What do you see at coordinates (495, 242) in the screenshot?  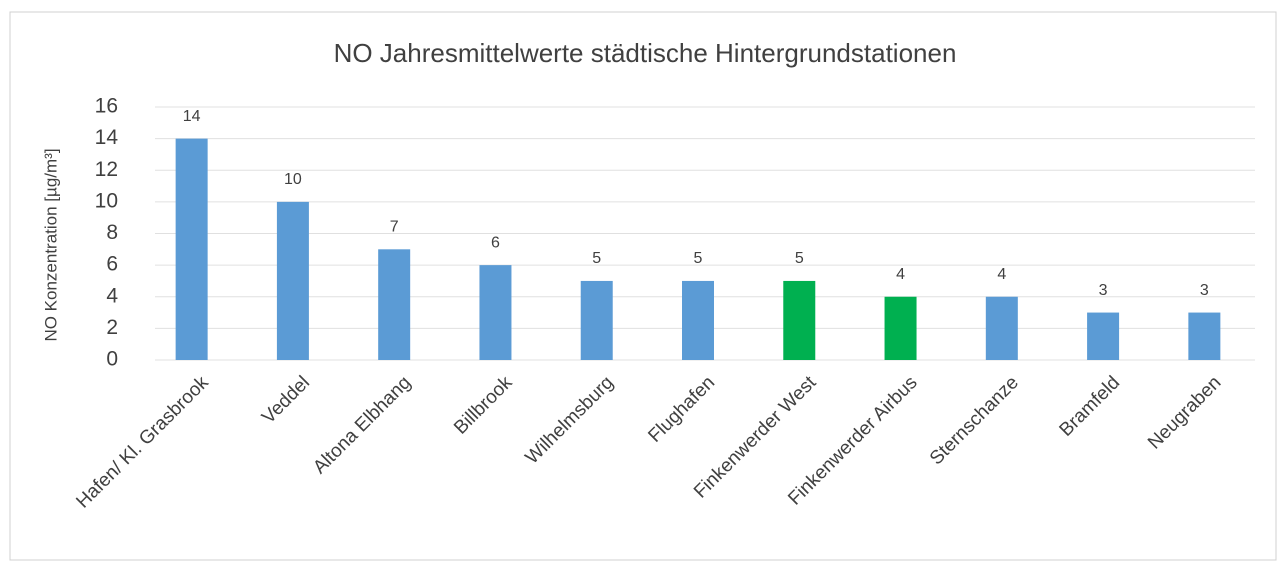 I see `data-label: 6` at bounding box center [495, 242].